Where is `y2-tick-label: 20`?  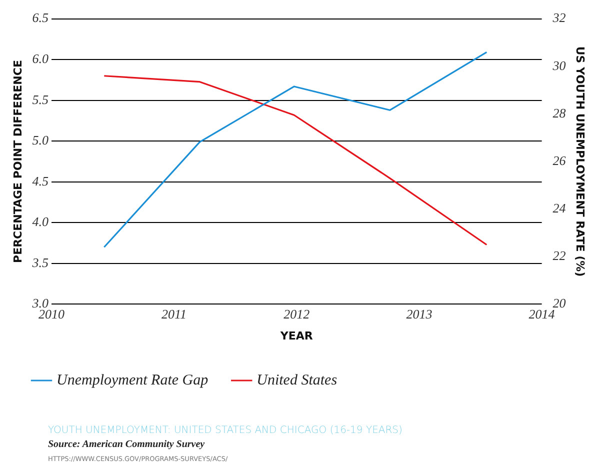
y2-tick-label: 20 is located at coordinates (559, 303).